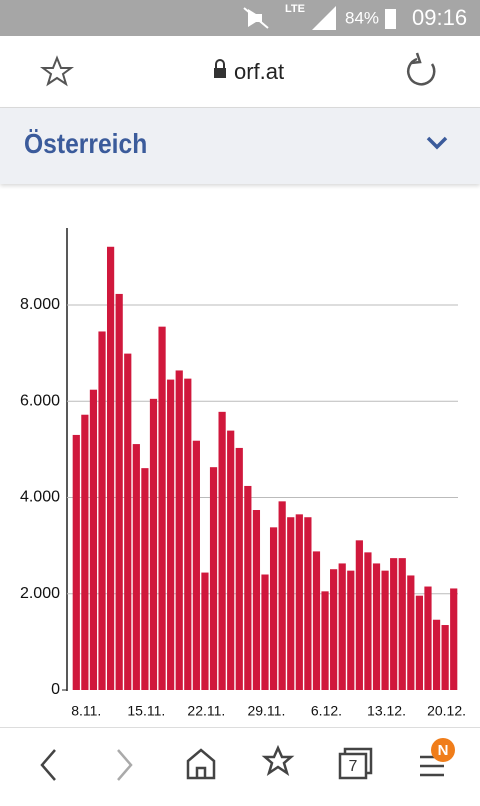  What do you see at coordinates (40, 497) in the screenshot?
I see `y-tick-label: 4.000` at bounding box center [40, 497].